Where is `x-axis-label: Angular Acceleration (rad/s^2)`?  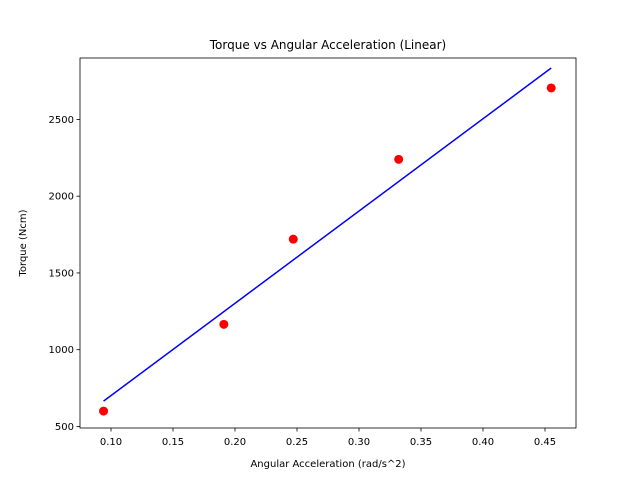
x-axis-label: Angular Acceleration (rad/s^2) is located at coordinates (327, 464).